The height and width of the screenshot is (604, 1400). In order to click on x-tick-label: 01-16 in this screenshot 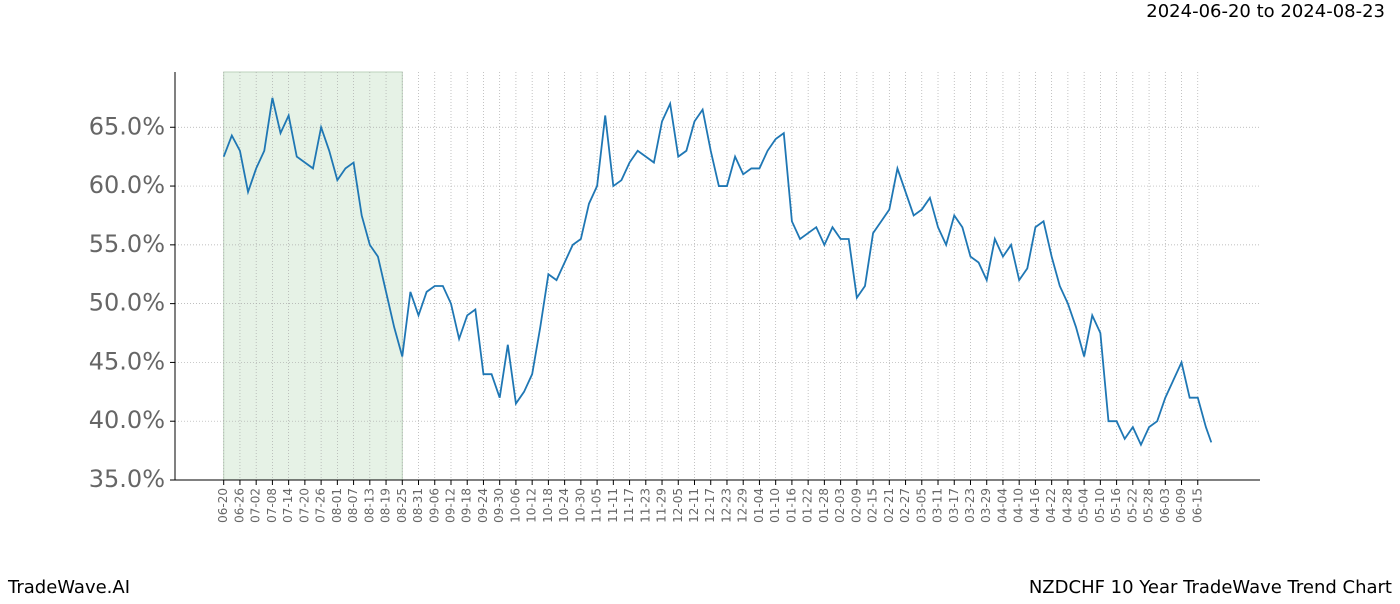, I will do `click(791, 505)`.